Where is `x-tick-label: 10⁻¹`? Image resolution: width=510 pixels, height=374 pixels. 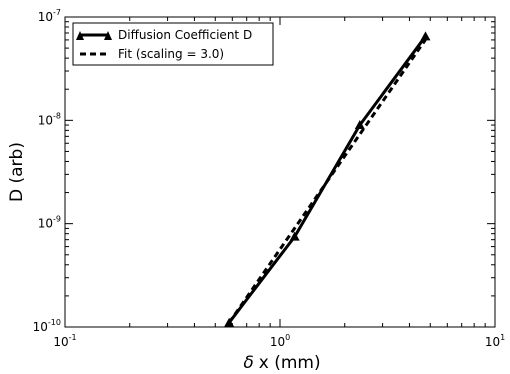 x-tick-label: 10⁻¹ is located at coordinates (64, 341).